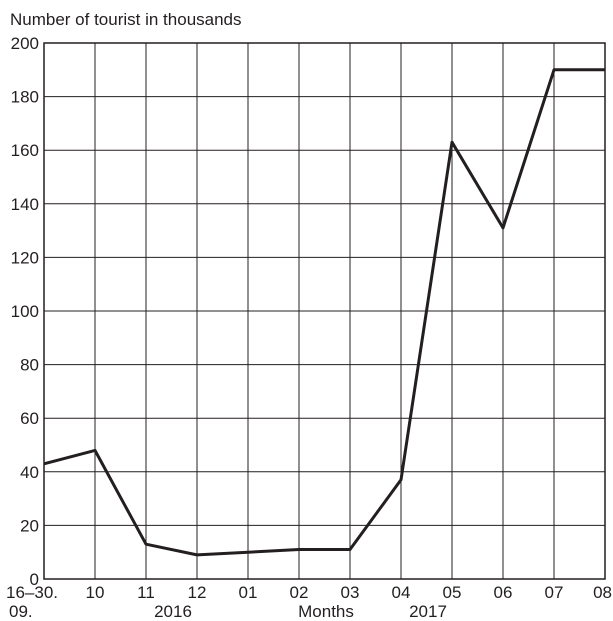 The image size is (613, 621). What do you see at coordinates (299, 592) in the screenshot?
I see `x-tick-label: 02` at bounding box center [299, 592].